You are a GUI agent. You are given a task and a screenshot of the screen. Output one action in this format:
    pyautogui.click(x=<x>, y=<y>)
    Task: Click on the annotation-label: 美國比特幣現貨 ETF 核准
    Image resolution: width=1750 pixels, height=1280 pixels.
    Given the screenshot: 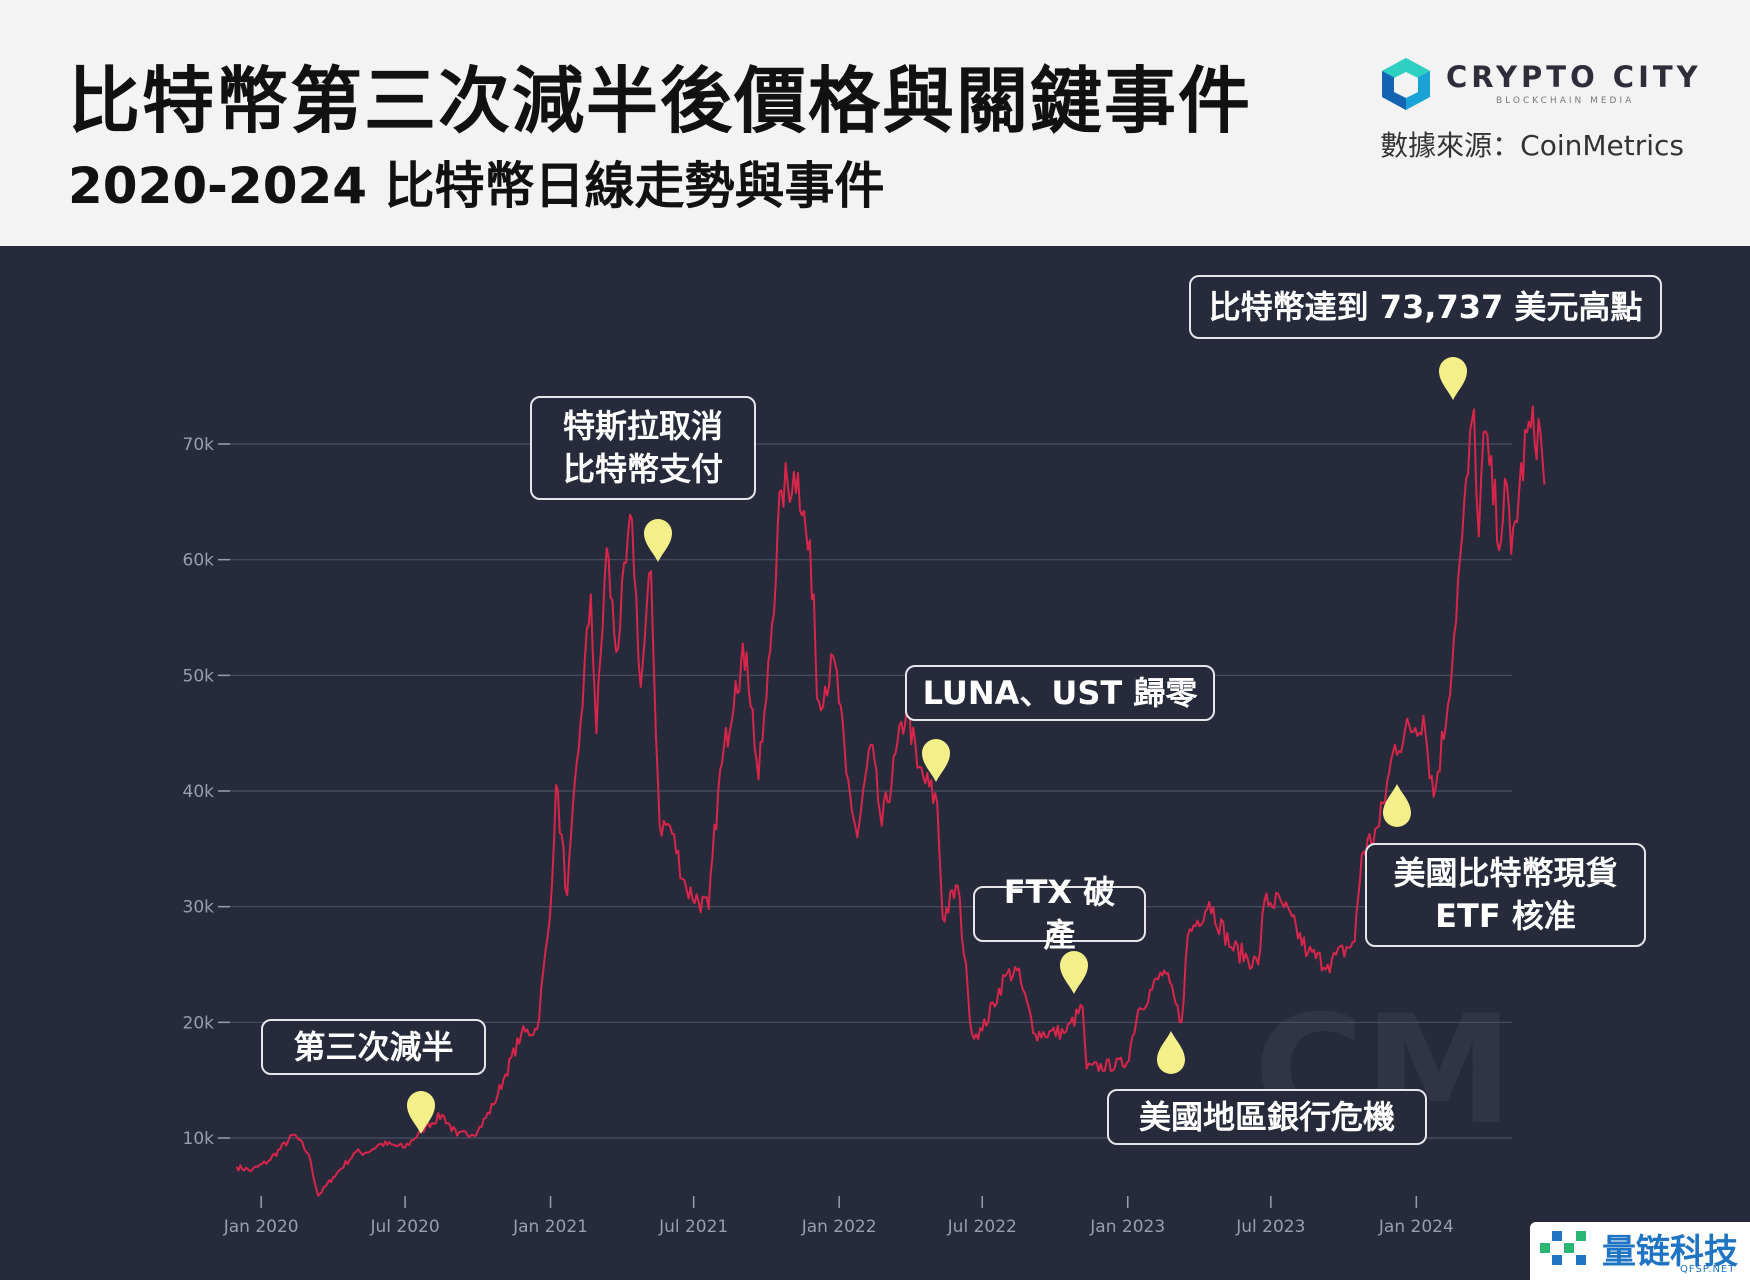 What is the action you would take?
    pyautogui.click(x=1505, y=894)
    